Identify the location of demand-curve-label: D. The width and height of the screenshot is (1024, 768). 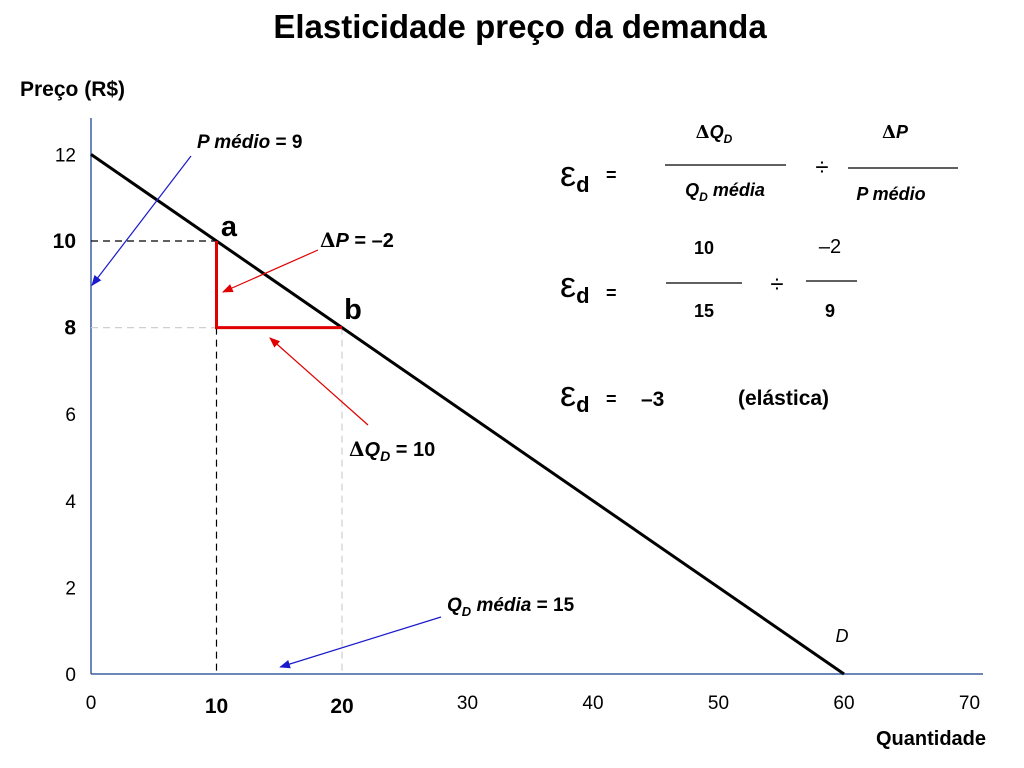
(842, 636).